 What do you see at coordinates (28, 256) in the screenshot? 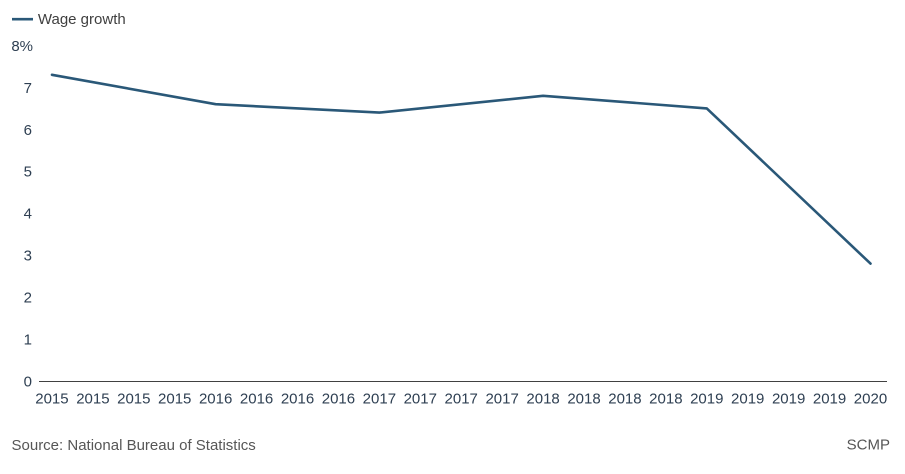
I see `svg-text: 3` at bounding box center [28, 256].